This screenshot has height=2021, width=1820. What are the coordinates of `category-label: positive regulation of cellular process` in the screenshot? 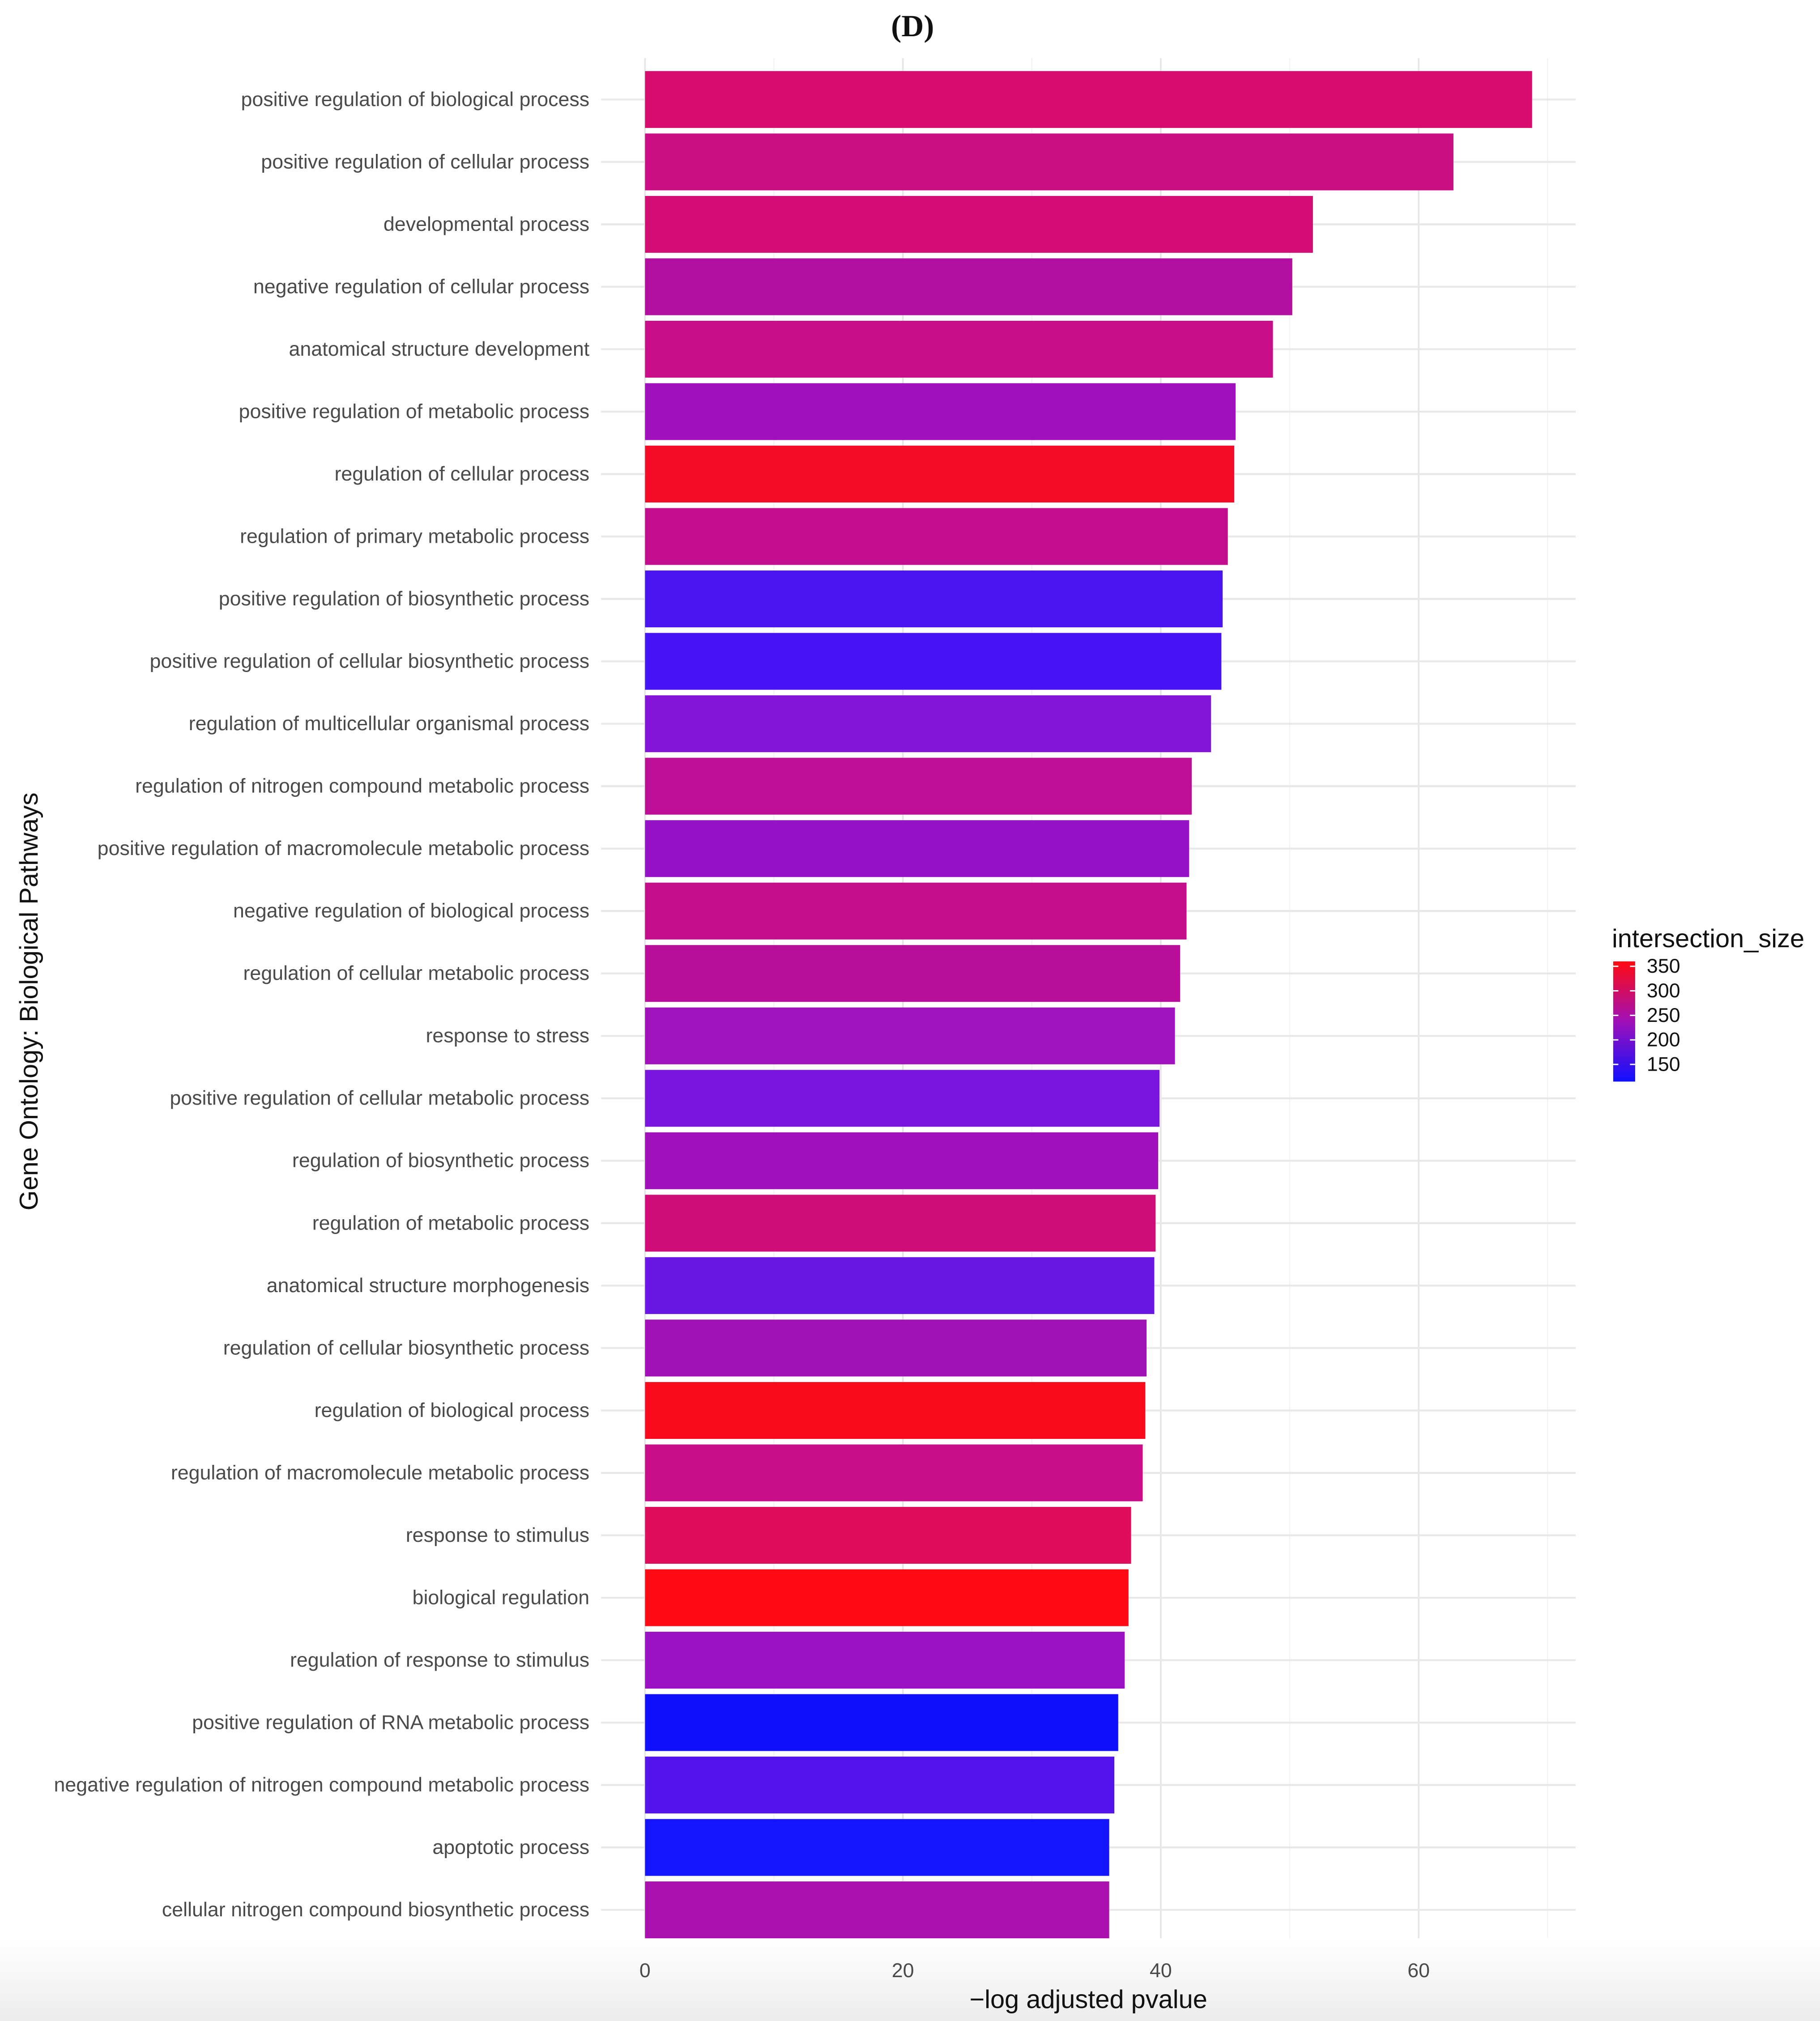 It's located at (425, 161).